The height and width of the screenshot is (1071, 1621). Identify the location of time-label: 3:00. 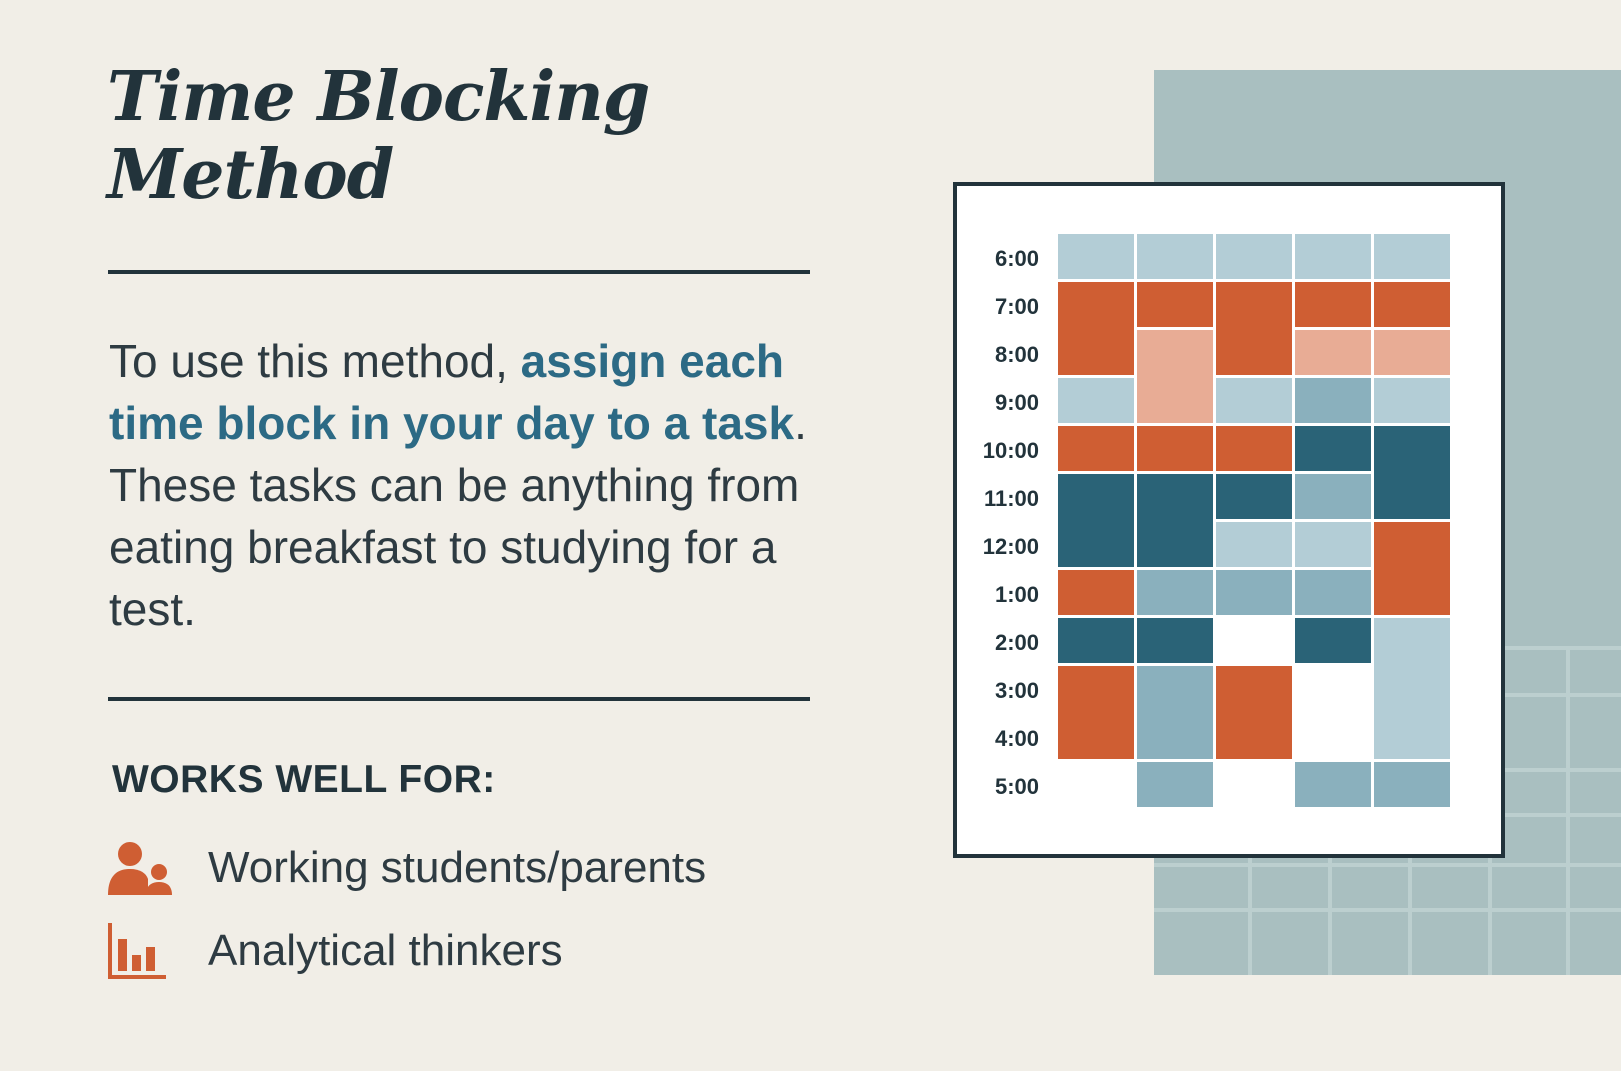
(1017, 690).